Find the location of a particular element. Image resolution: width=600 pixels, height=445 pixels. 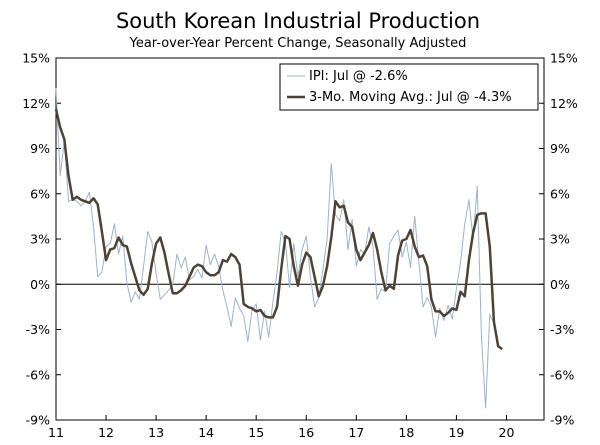

legend-box is located at coordinates (409, 87).